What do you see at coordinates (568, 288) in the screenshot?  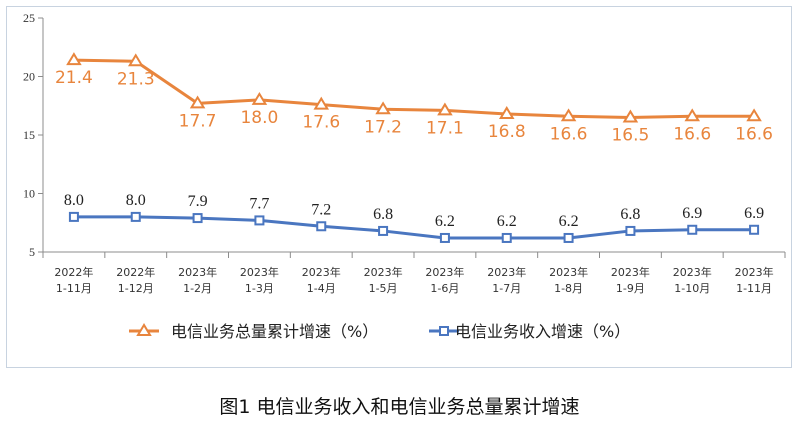 I see `x-tick-label: 1-8月` at bounding box center [568, 288].